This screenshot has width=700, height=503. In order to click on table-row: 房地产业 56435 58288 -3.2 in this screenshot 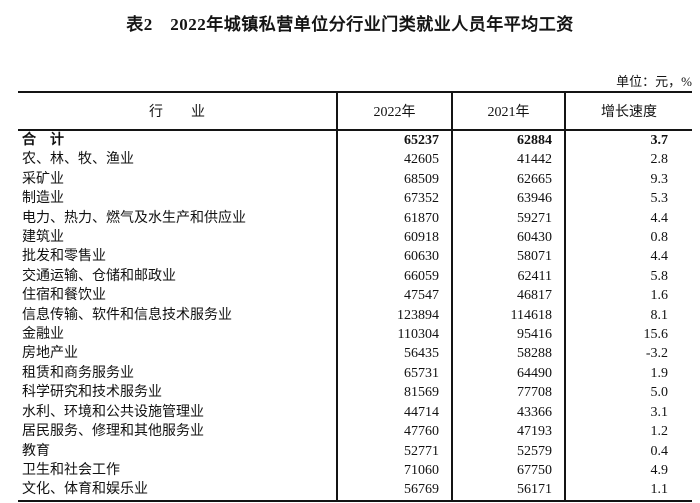, I will do `click(355, 354)`.